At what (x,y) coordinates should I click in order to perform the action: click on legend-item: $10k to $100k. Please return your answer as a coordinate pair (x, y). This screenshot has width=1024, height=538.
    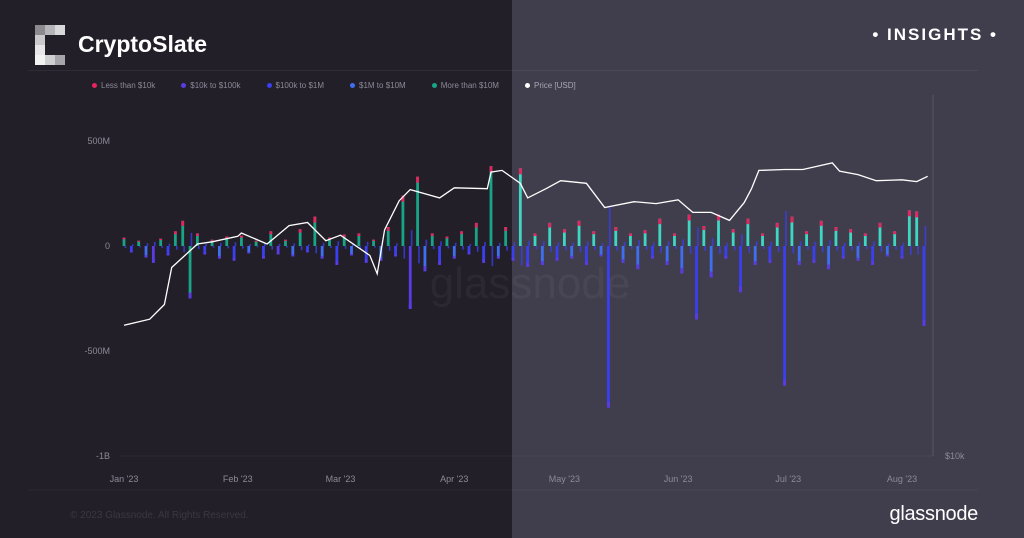
    Looking at the image, I should click on (211, 85).